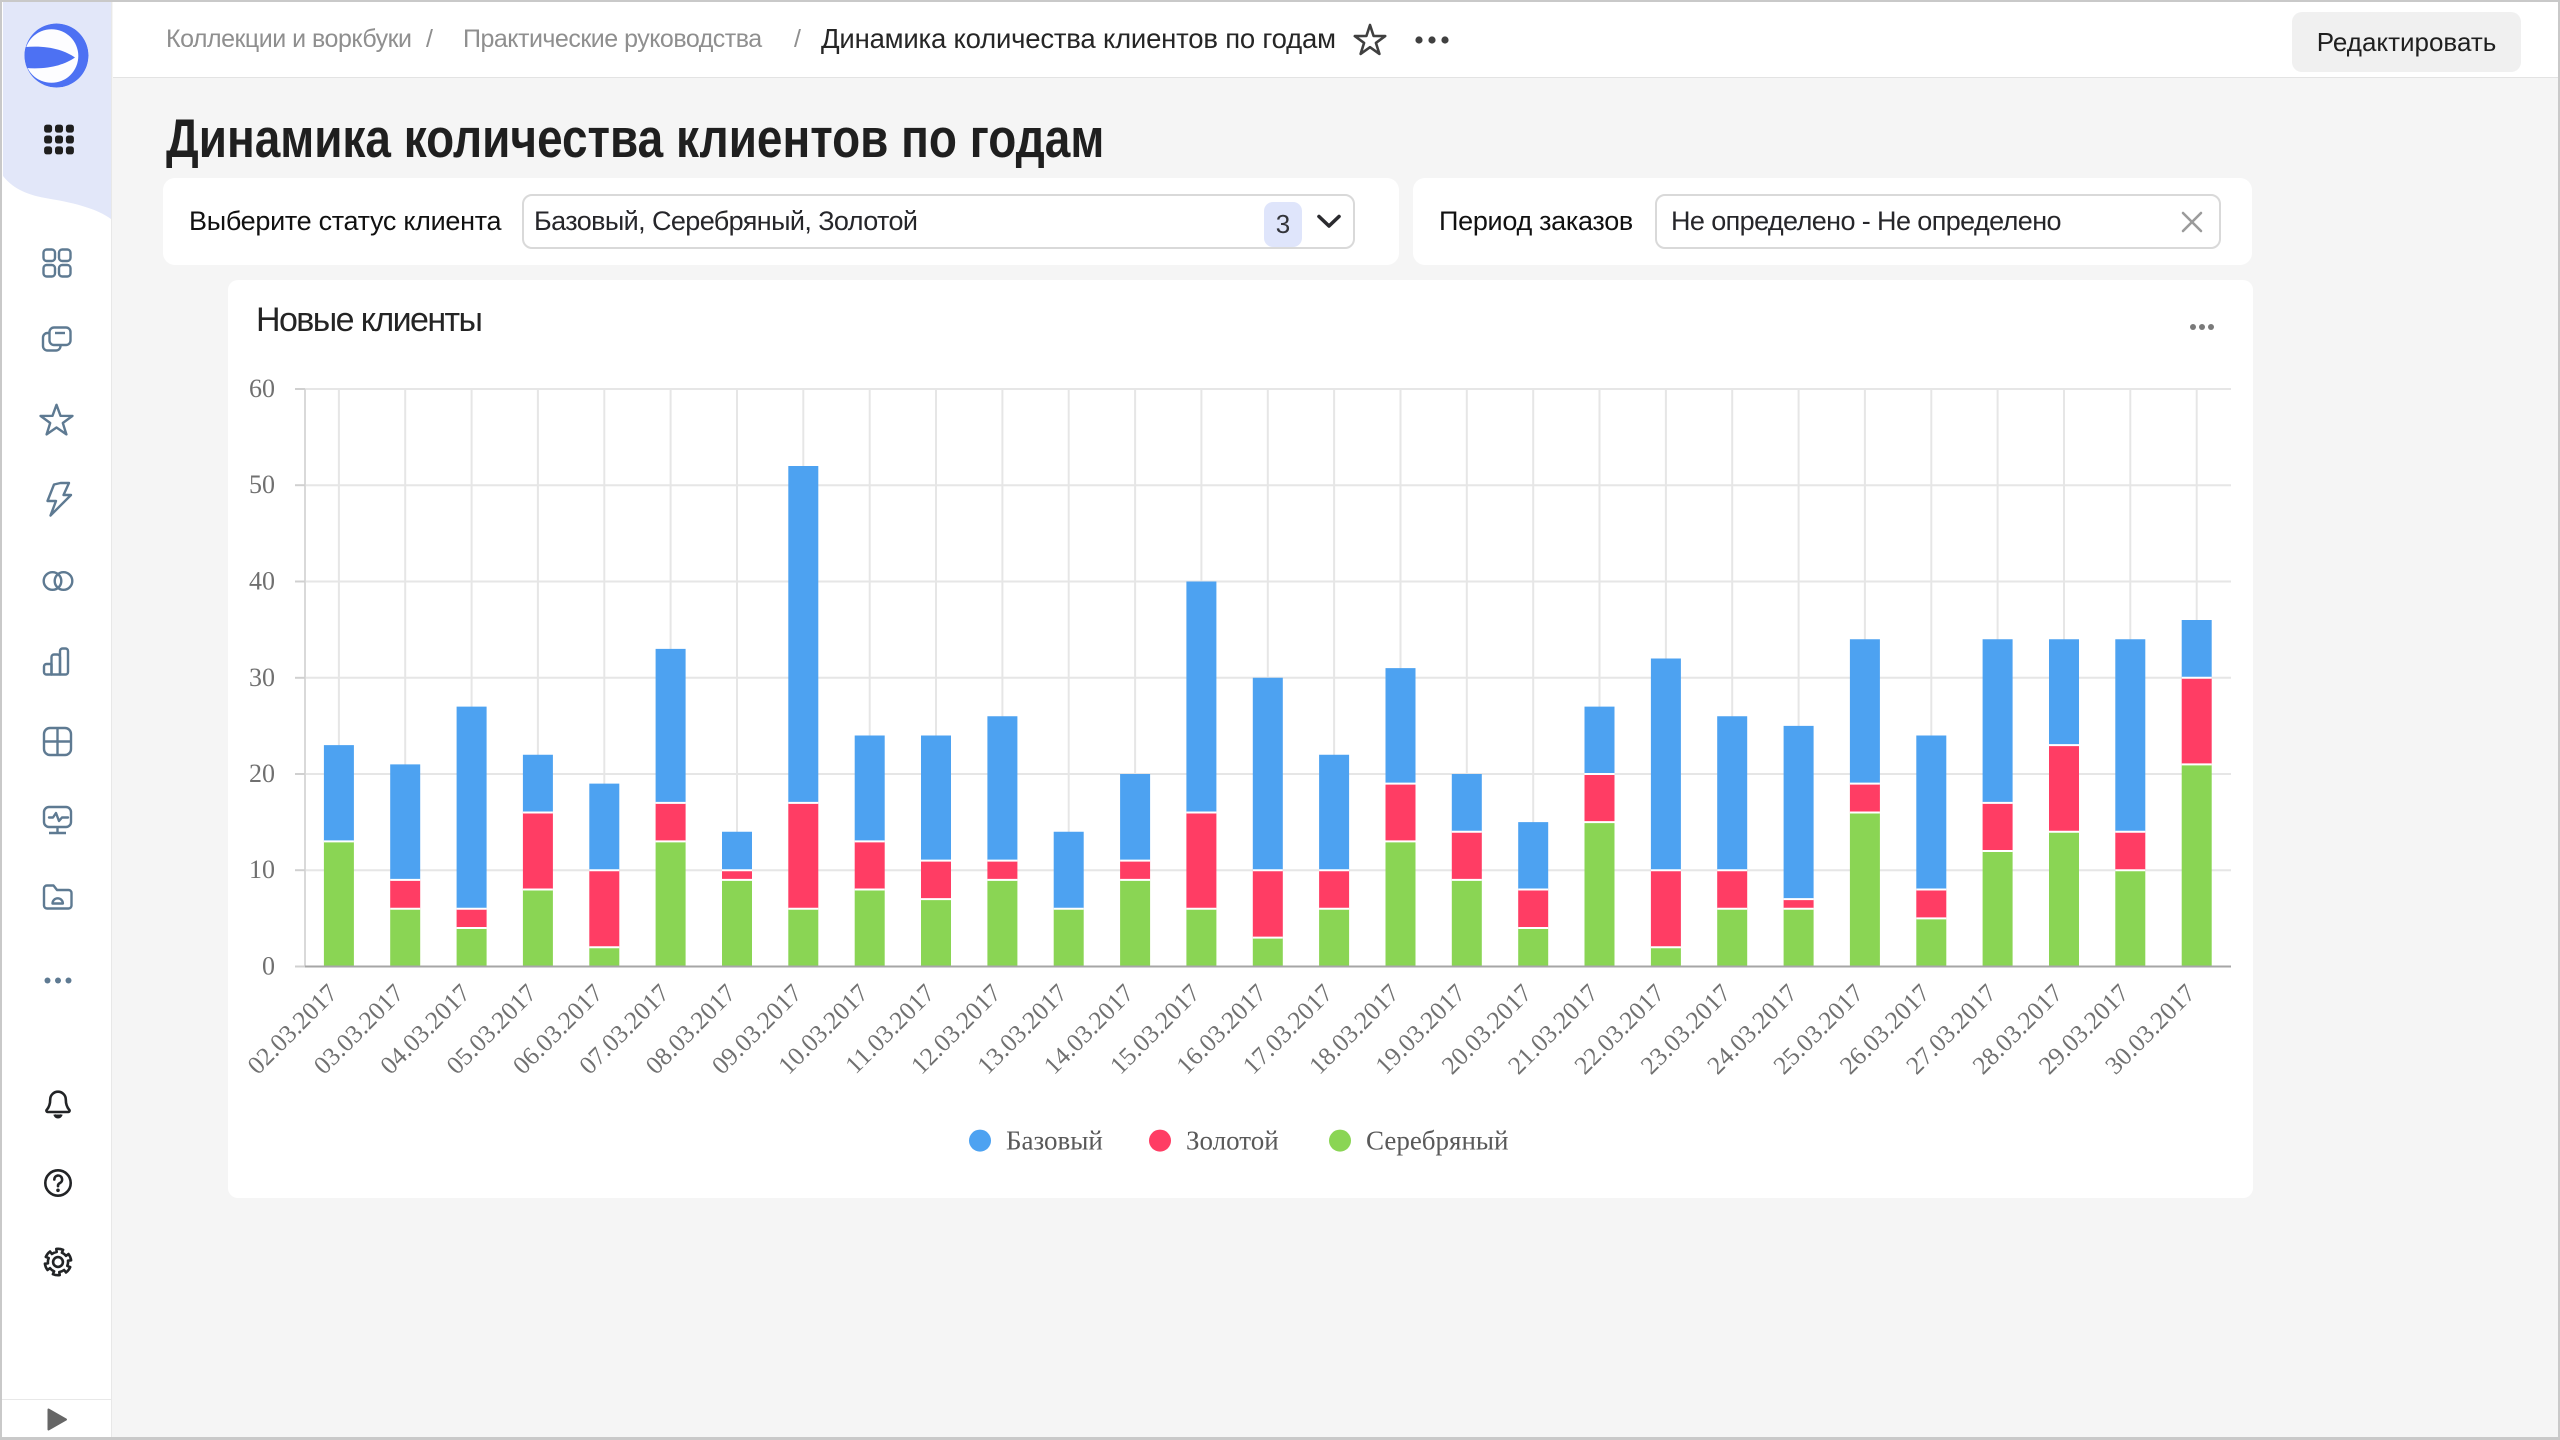 The image size is (2560, 1440). Describe the element at coordinates (262, 869) in the screenshot. I see `svg-text: 10` at that location.